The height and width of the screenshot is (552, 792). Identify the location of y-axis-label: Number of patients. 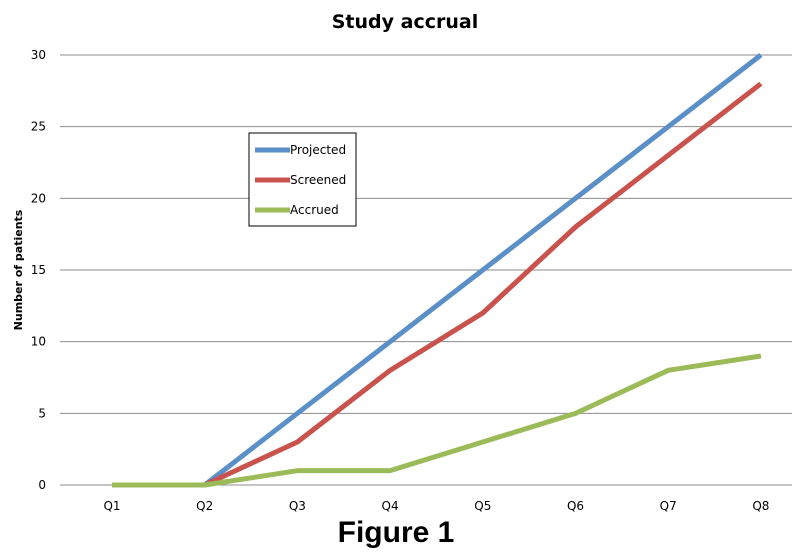
(18, 269).